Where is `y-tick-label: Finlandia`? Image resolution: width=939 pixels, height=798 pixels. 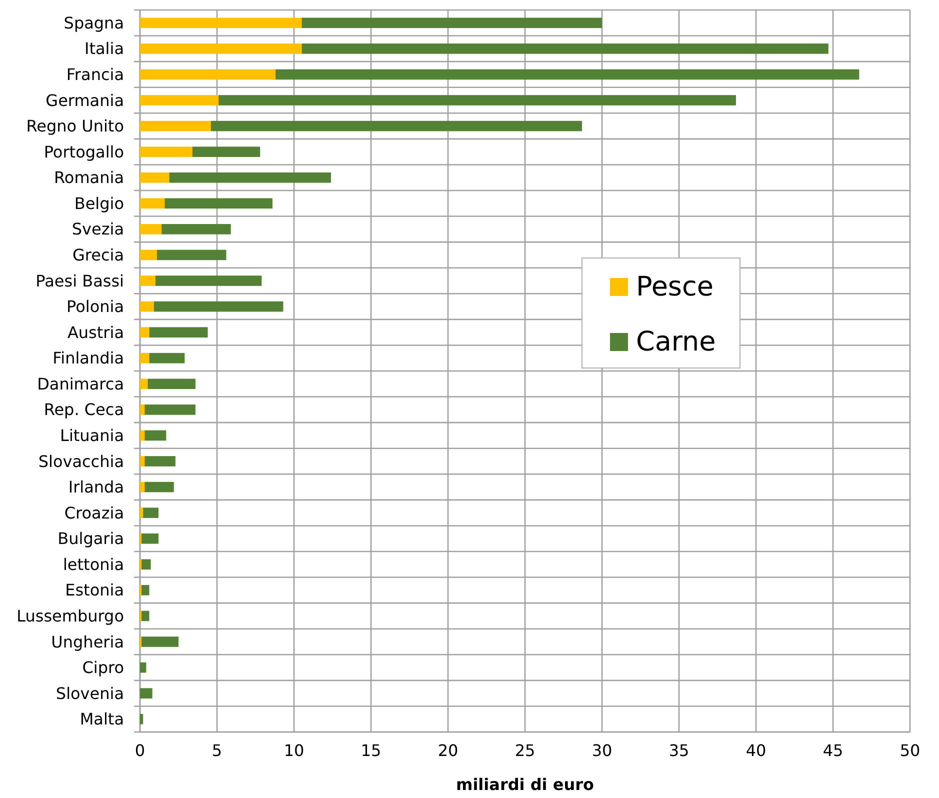
y-tick-label: Finlandia is located at coordinates (88, 358).